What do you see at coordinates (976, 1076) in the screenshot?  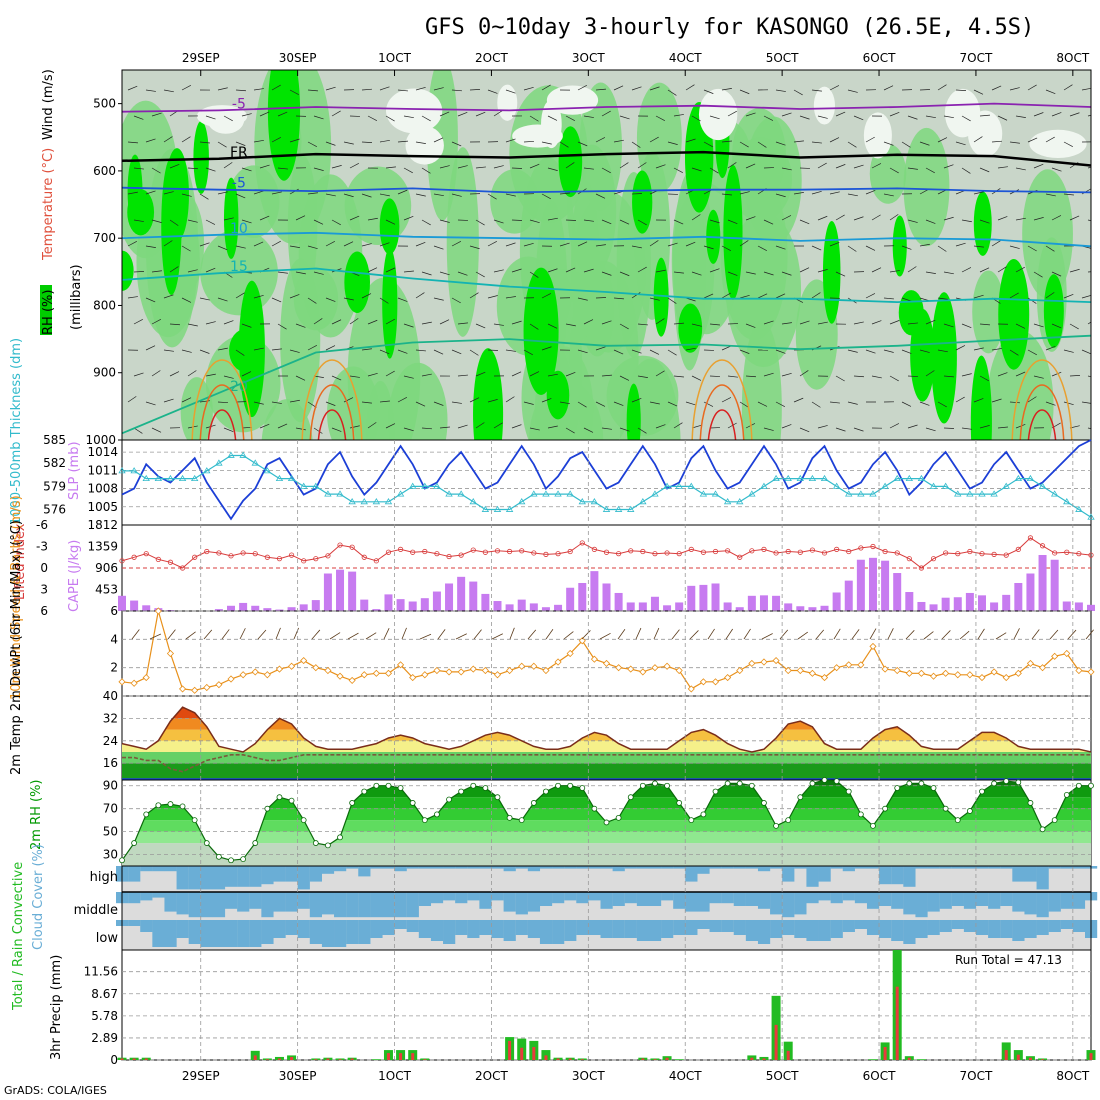 I see `bottom-day-label: 7OCT` at bounding box center [976, 1076].